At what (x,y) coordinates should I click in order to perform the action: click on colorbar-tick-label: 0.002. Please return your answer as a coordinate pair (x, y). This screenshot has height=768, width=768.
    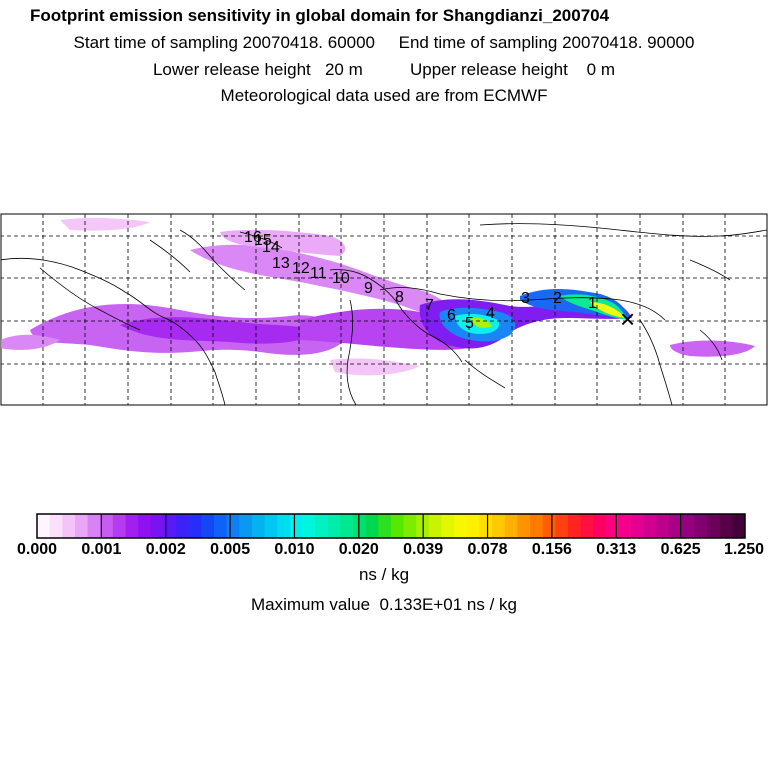
    Looking at the image, I should click on (166, 549).